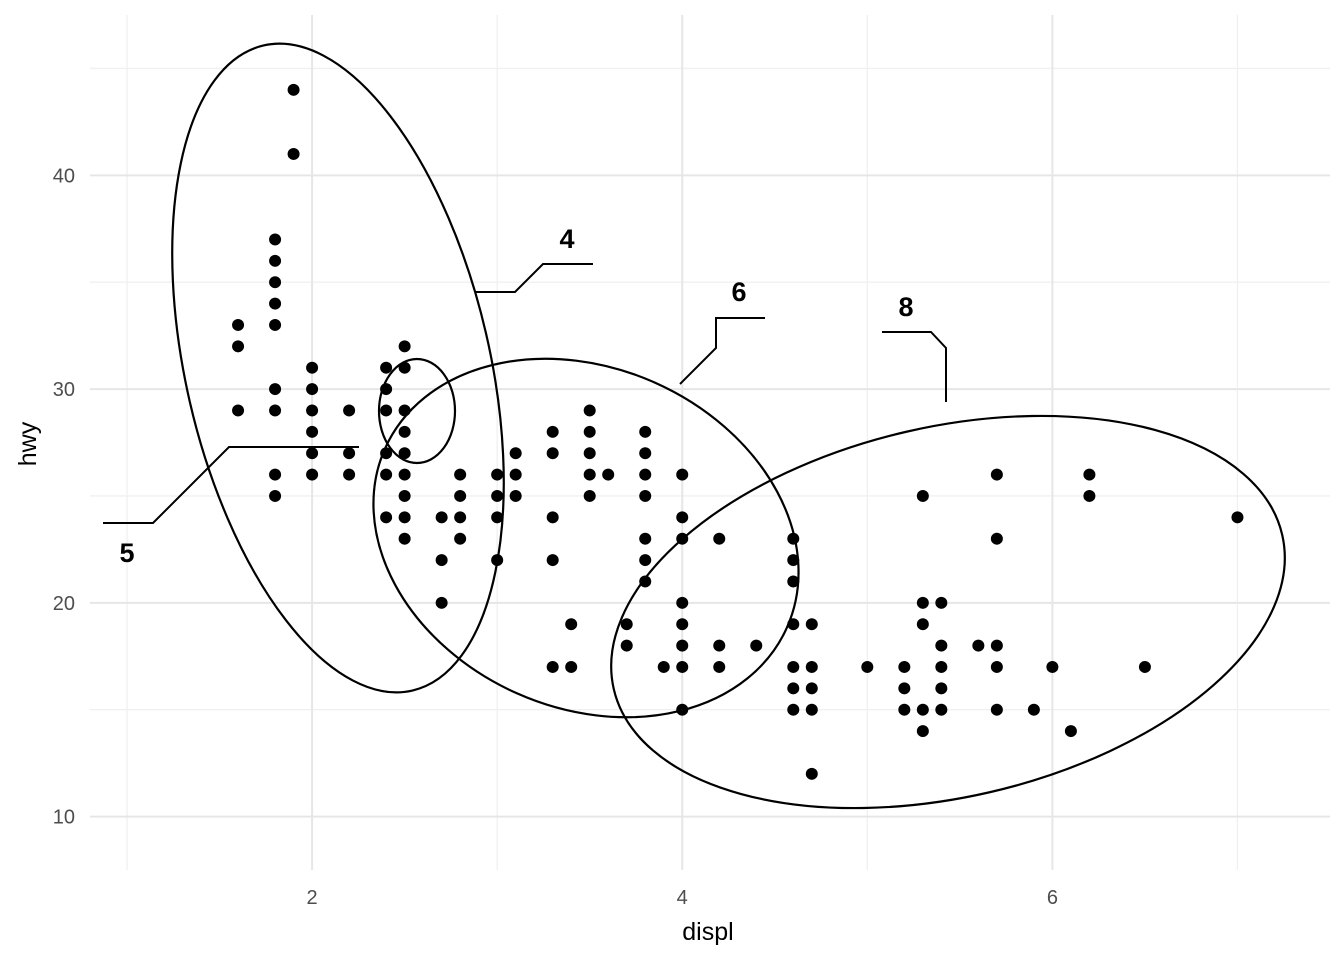  Describe the element at coordinates (64, 604) in the screenshot. I see `y-tick-label: 20` at that location.